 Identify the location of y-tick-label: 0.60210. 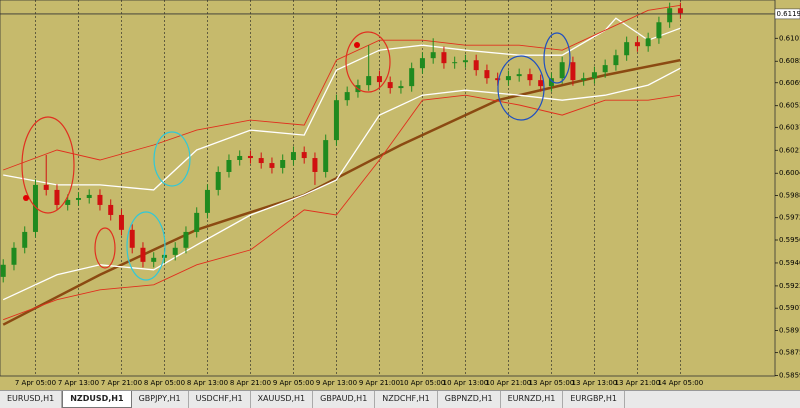
(789, 150).